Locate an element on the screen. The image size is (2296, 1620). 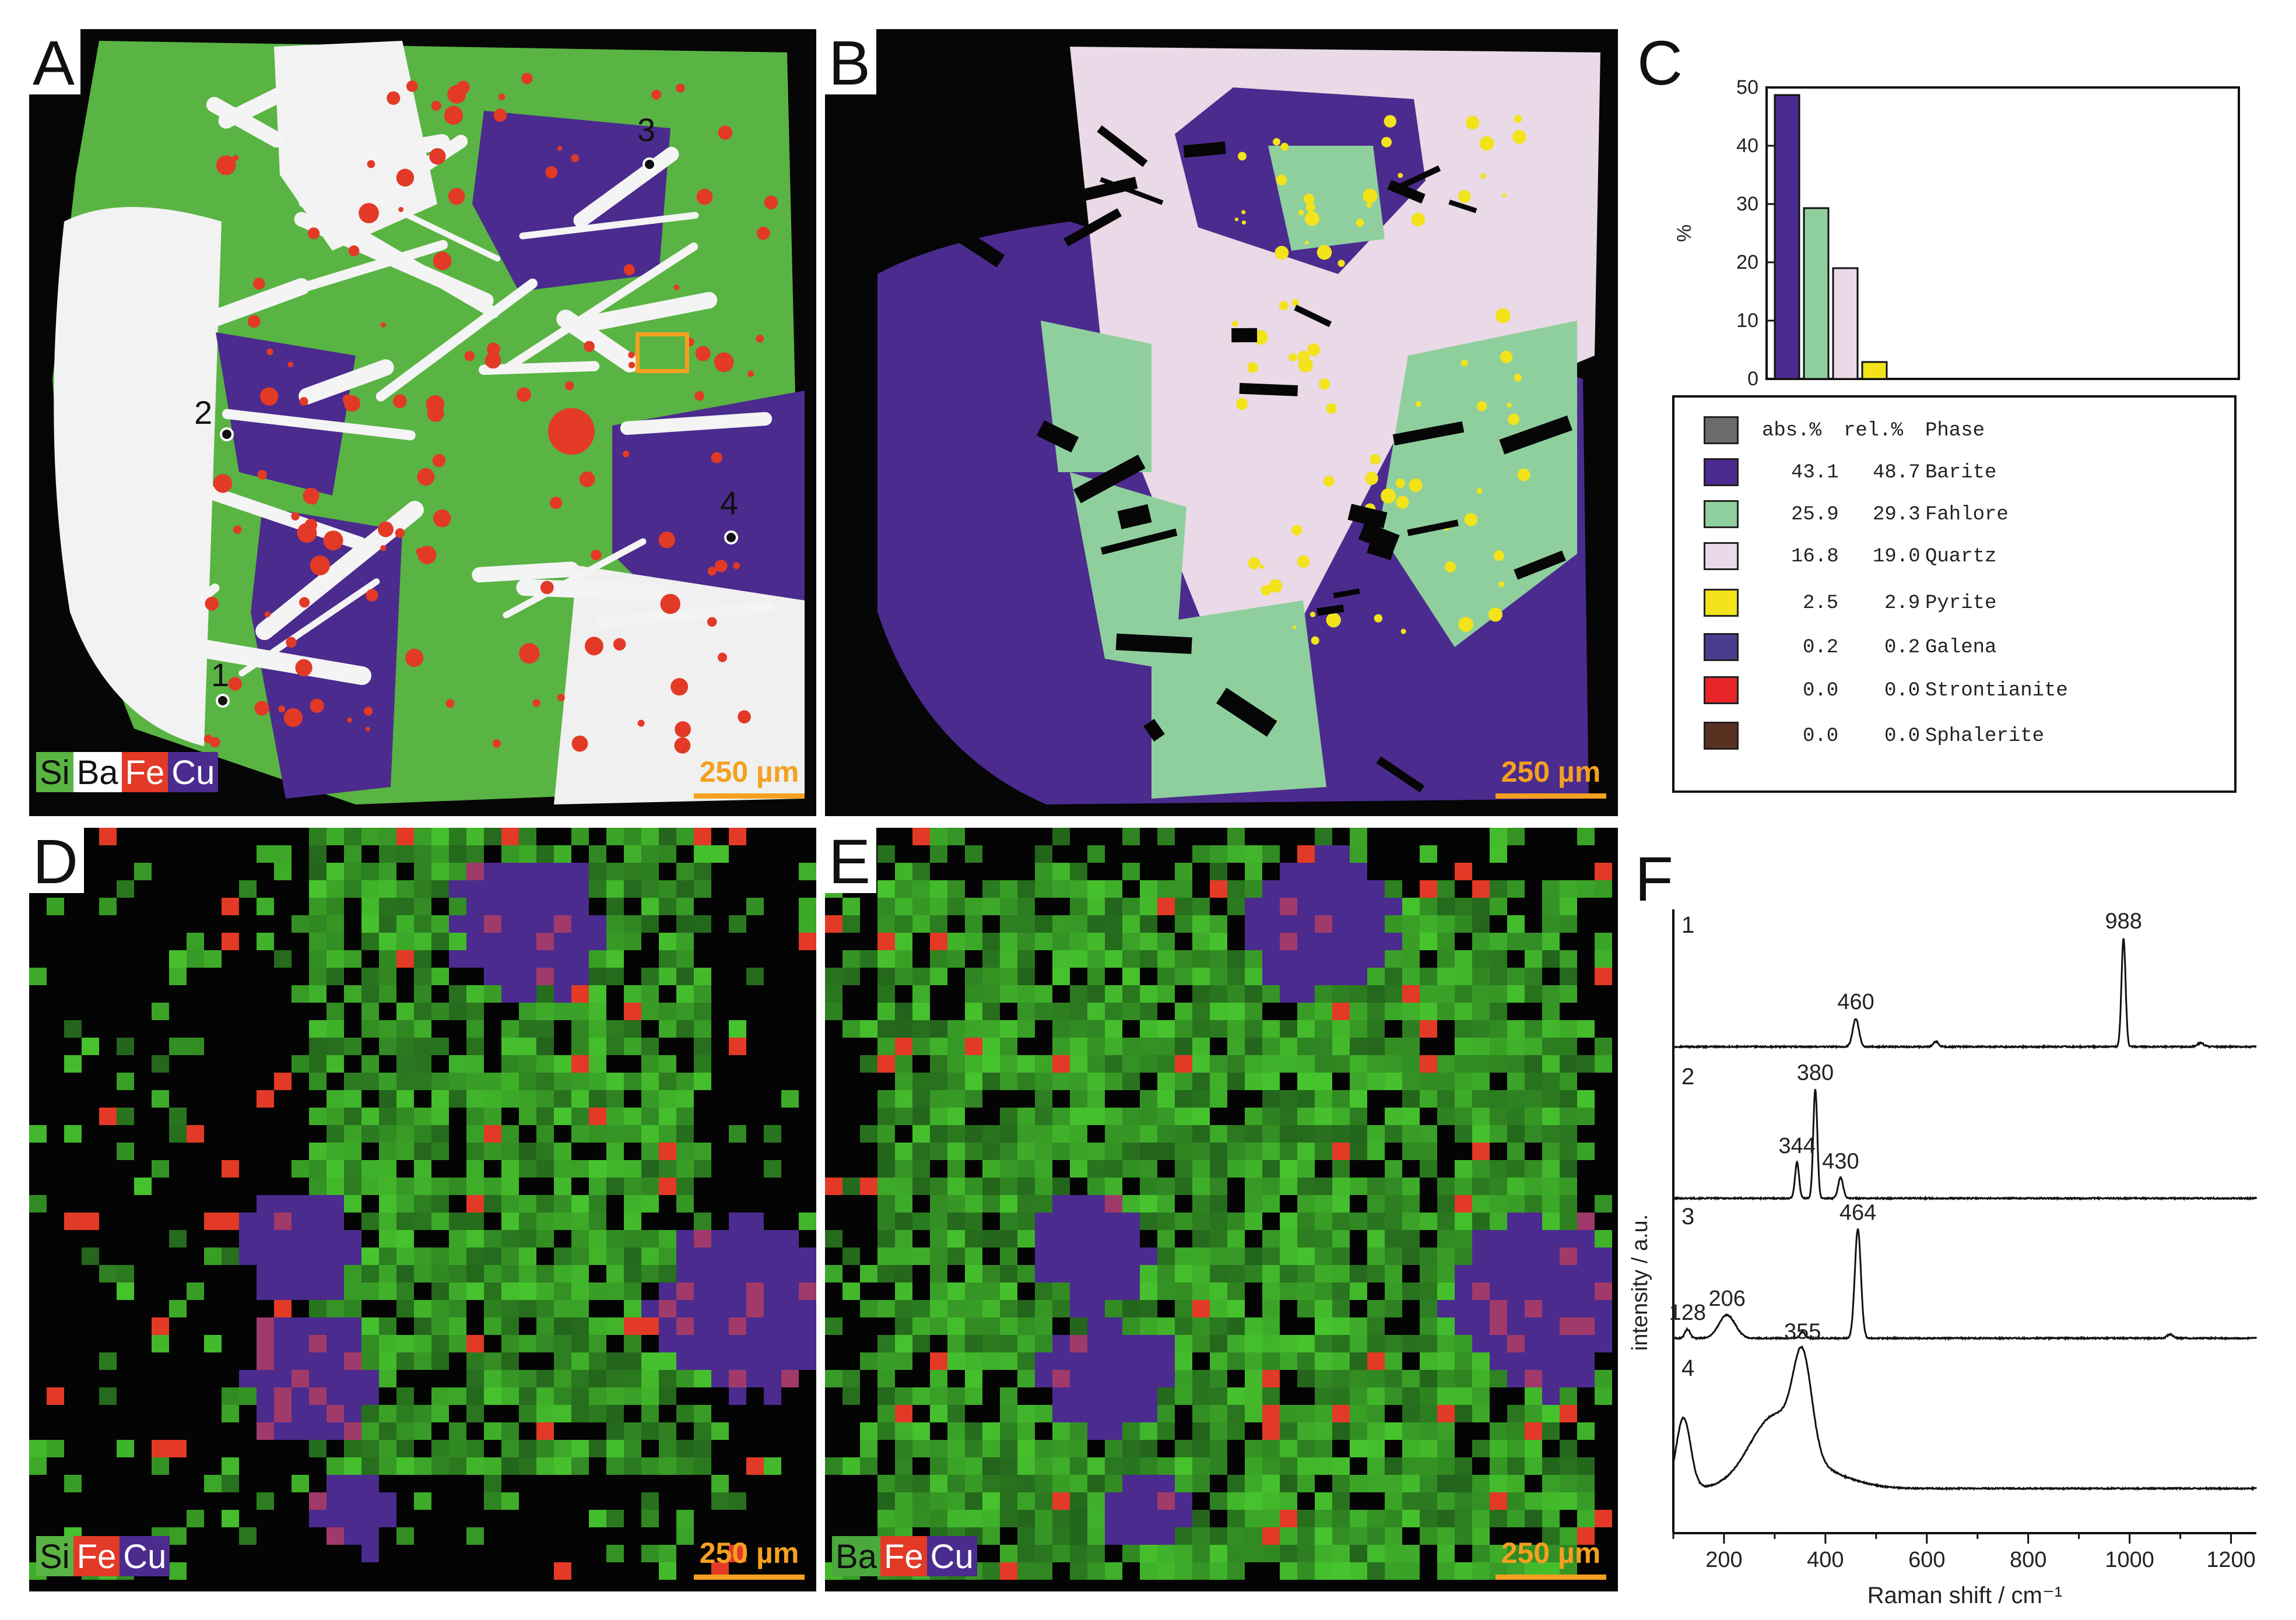
panel-a-scale-text: 250 µm is located at coordinates (749, 771).